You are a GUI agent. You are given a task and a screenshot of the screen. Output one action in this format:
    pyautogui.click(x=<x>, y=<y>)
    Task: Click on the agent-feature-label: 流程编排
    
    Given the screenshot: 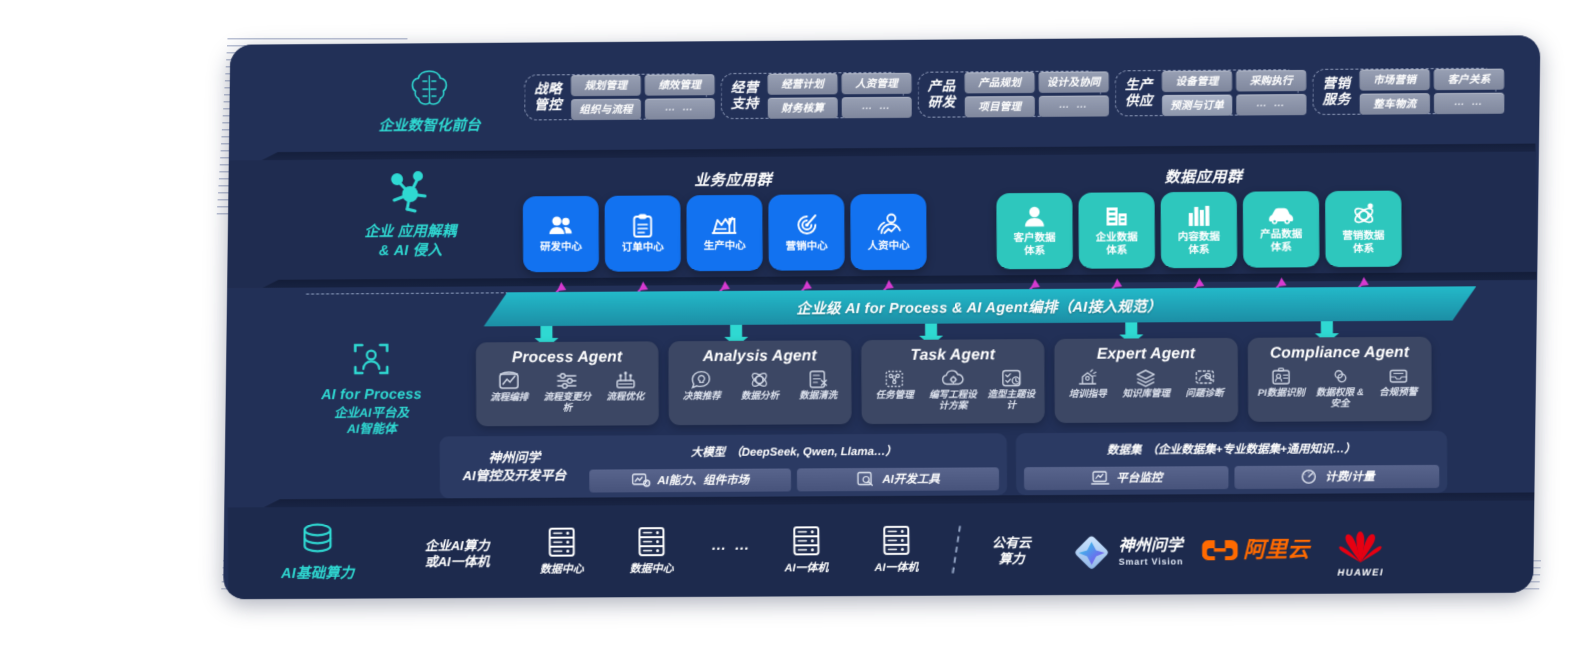 What is the action you would take?
    pyautogui.click(x=509, y=398)
    